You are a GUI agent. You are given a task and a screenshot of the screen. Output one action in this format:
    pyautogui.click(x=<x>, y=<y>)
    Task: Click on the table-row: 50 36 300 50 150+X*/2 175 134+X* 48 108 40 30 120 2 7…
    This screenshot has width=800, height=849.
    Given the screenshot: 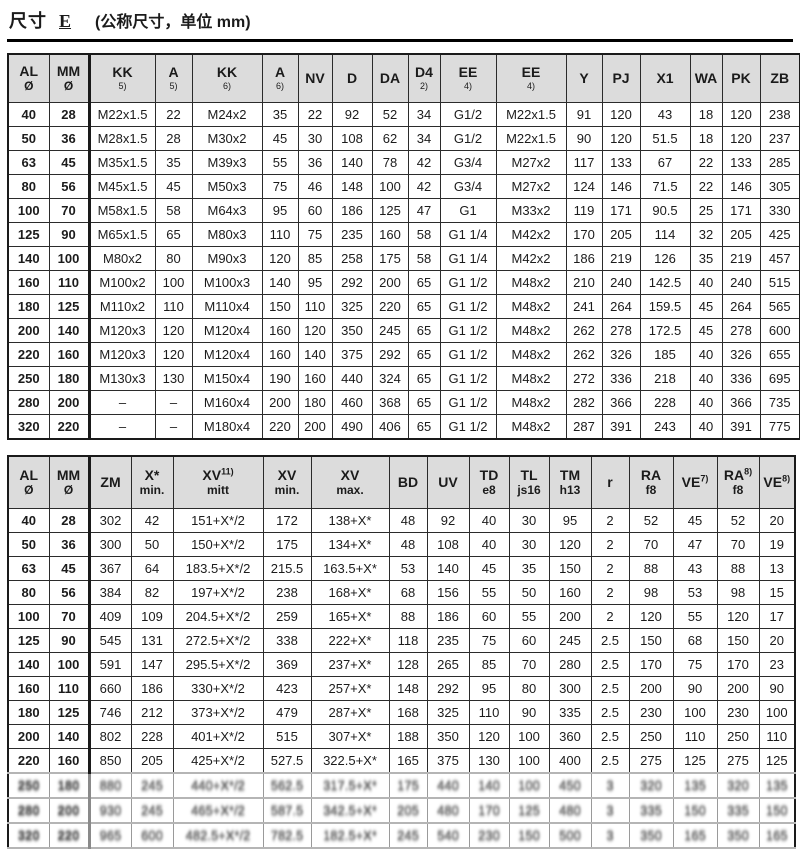 What is the action you would take?
    pyautogui.click(x=401, y=544)
    